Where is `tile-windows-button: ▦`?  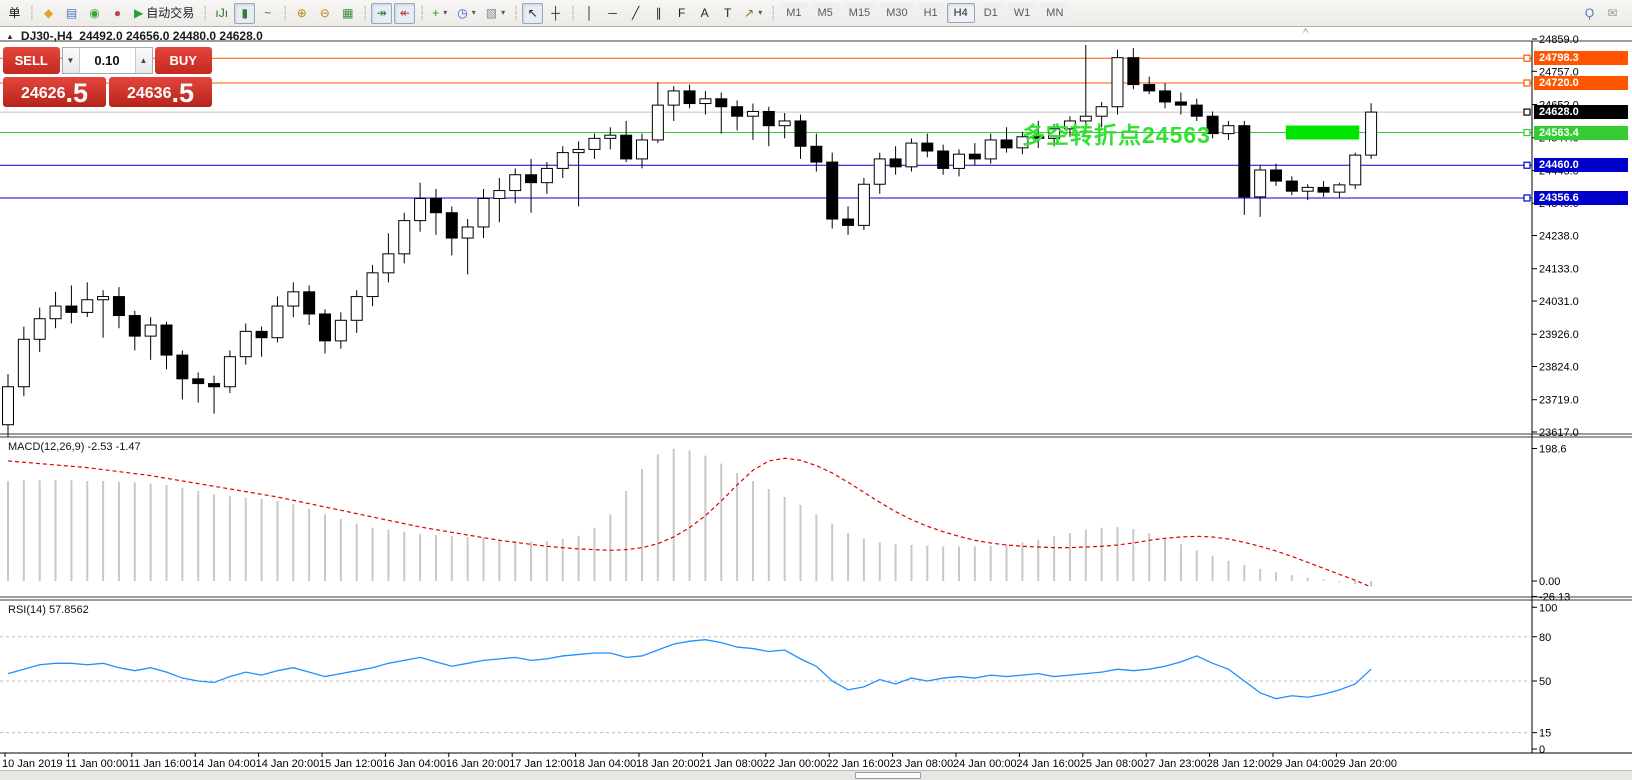 tile-windows-button: ▦ is located at coordinates (347, 13).